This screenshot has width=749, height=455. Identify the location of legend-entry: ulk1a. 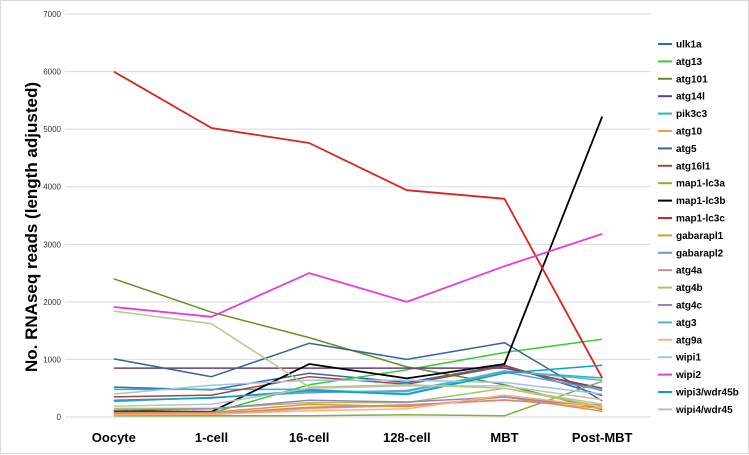
(689, 45).